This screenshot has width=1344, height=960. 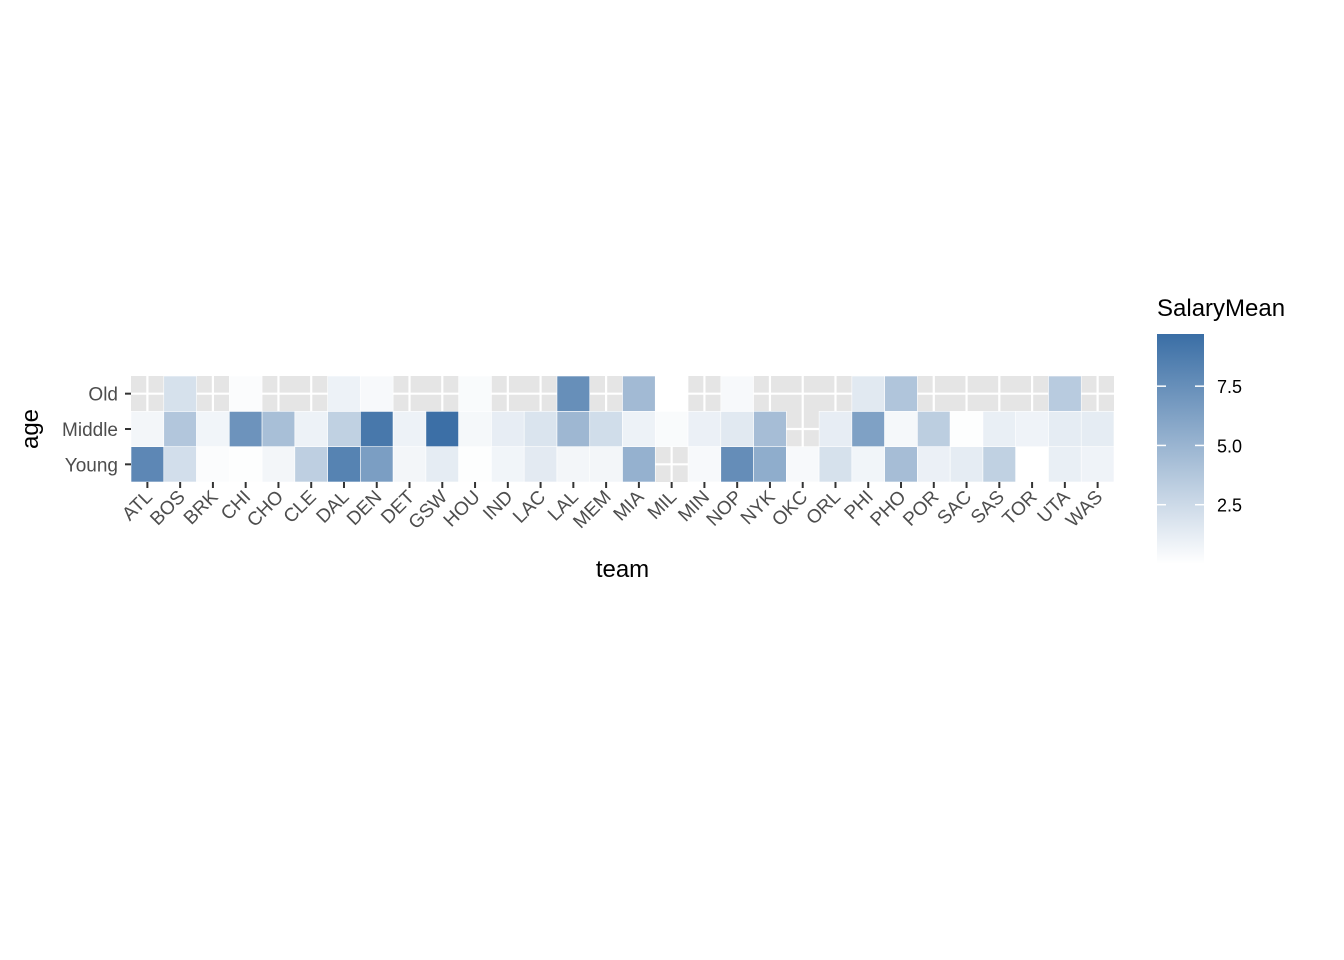 I want to click on y-tick-label: Middle, so click(x=90, y=430).